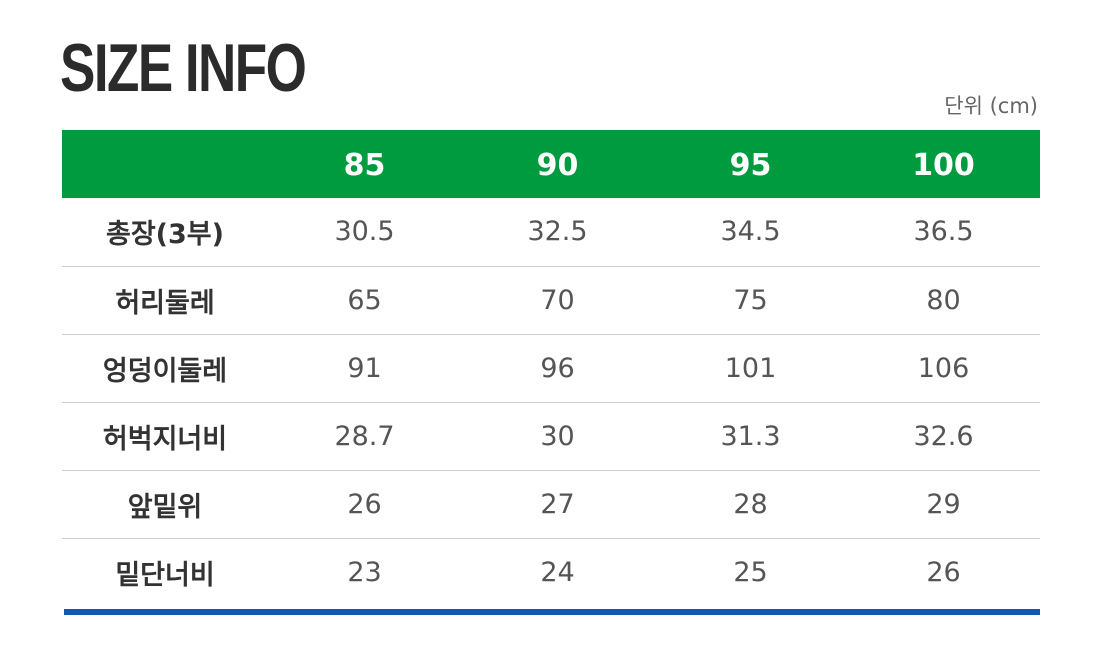 The height and width of the screenshot is (671, 1100). Describe the element at coordinates (557, 232) in the screenshot. I see `table-cell: 32.5` at that location.